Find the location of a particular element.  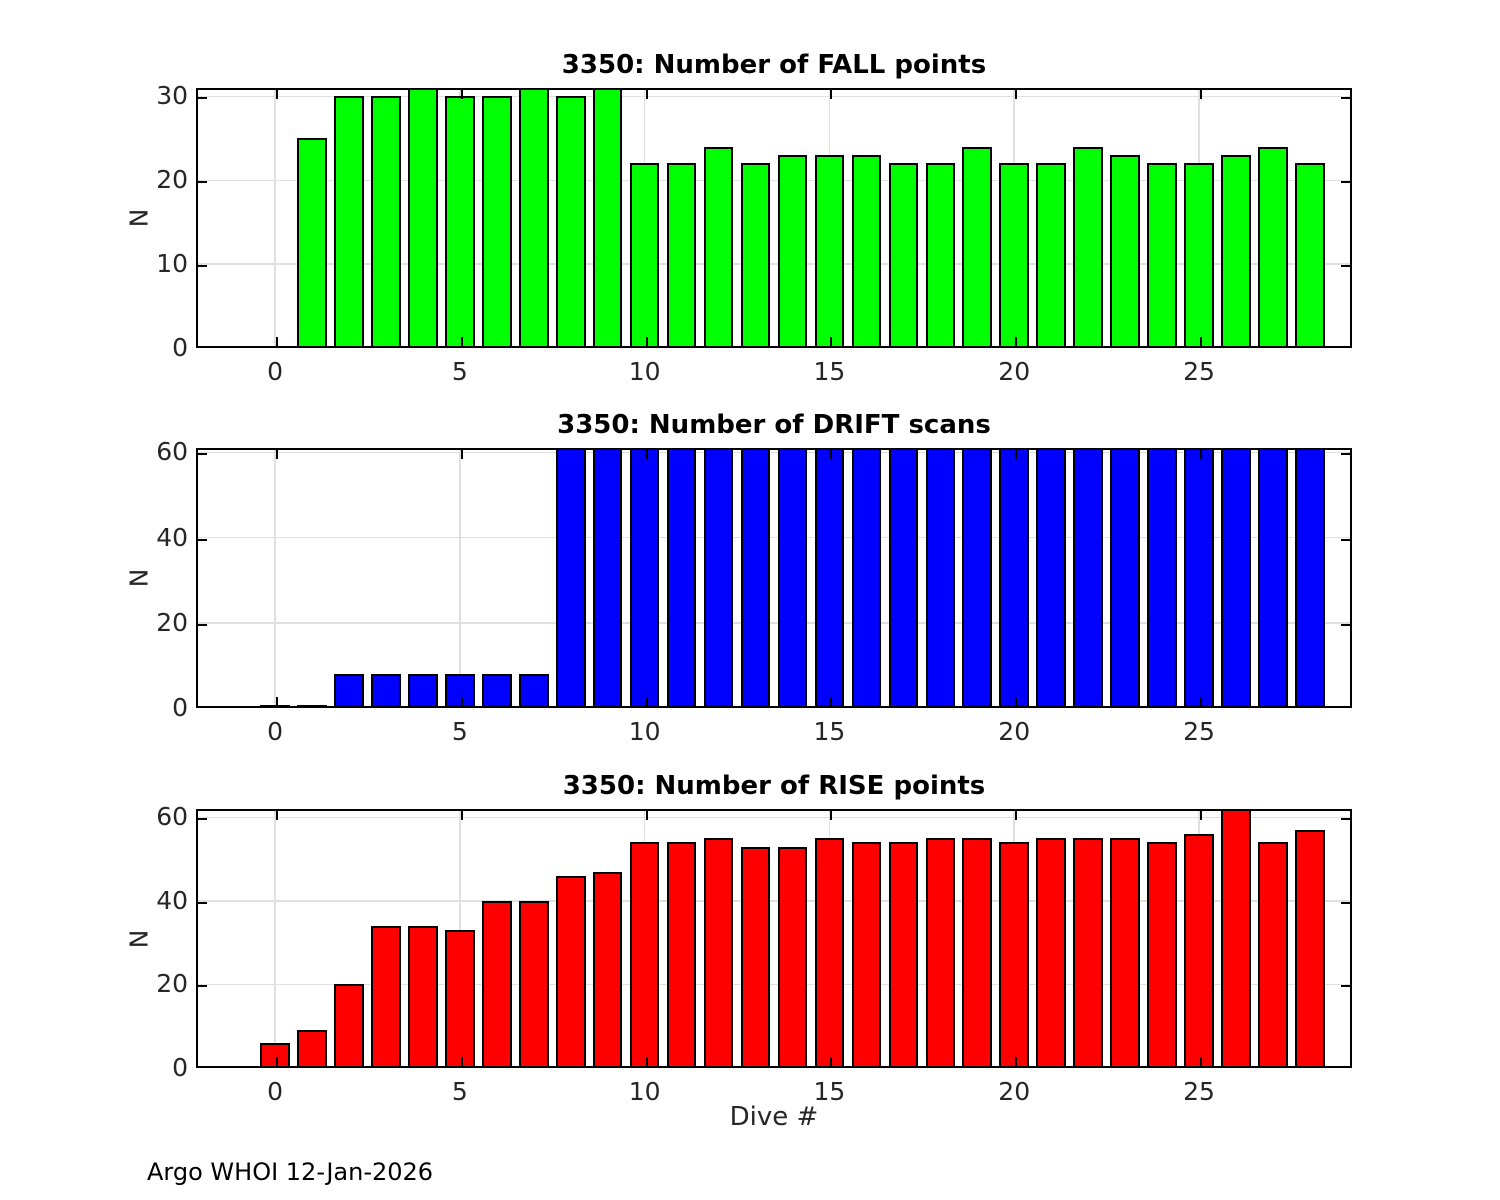

y-tick-label: 10 is located at coordinates (172, 264).